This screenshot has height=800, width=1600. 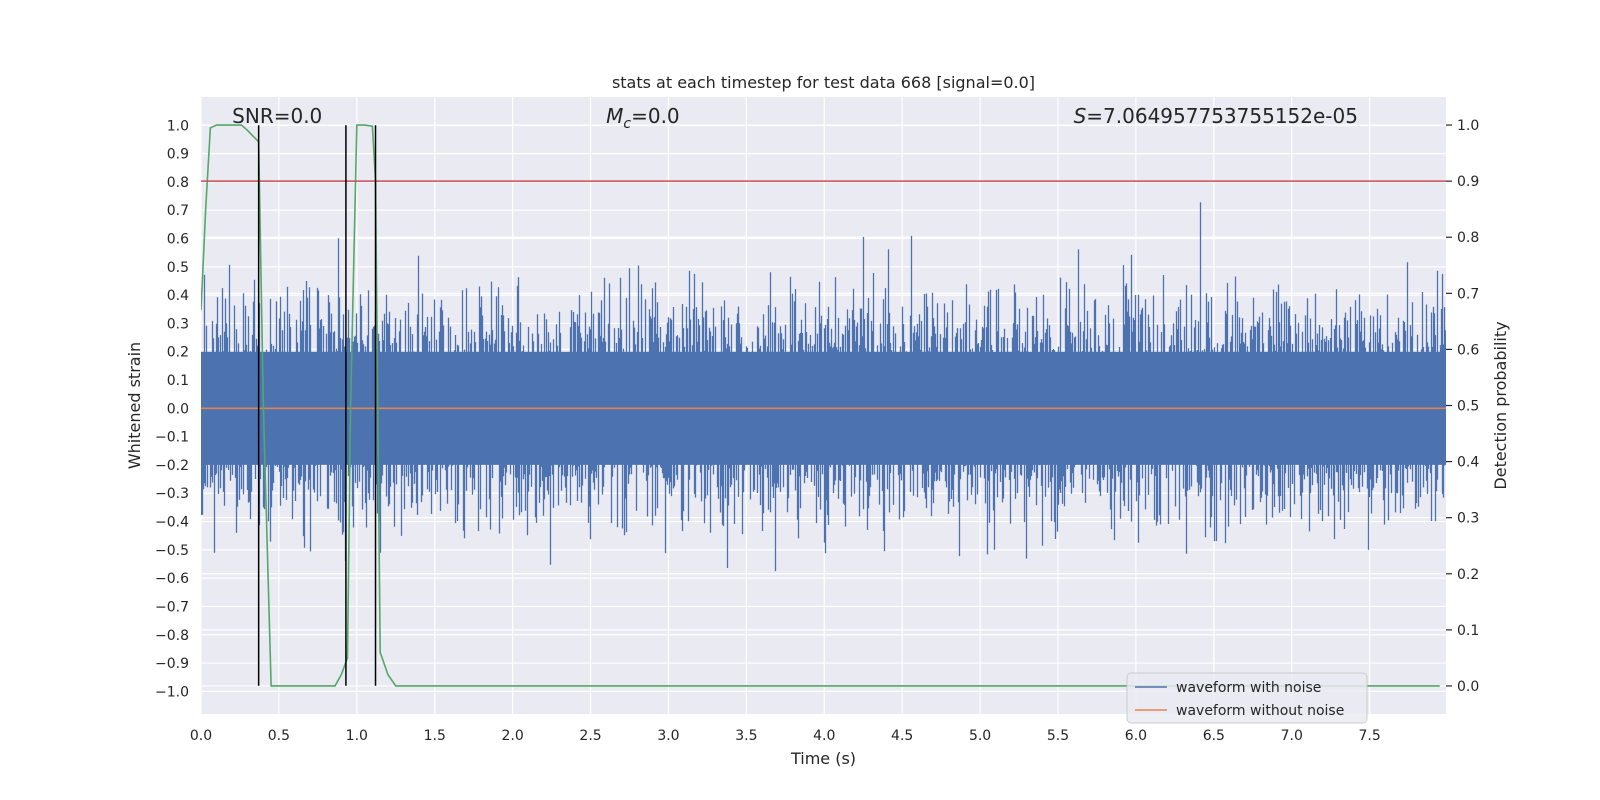 What do you see at coordinates (1136, 736) in the screenshot?
I see `x-tick-label: 6.0` at bounding box center [1136, 736].